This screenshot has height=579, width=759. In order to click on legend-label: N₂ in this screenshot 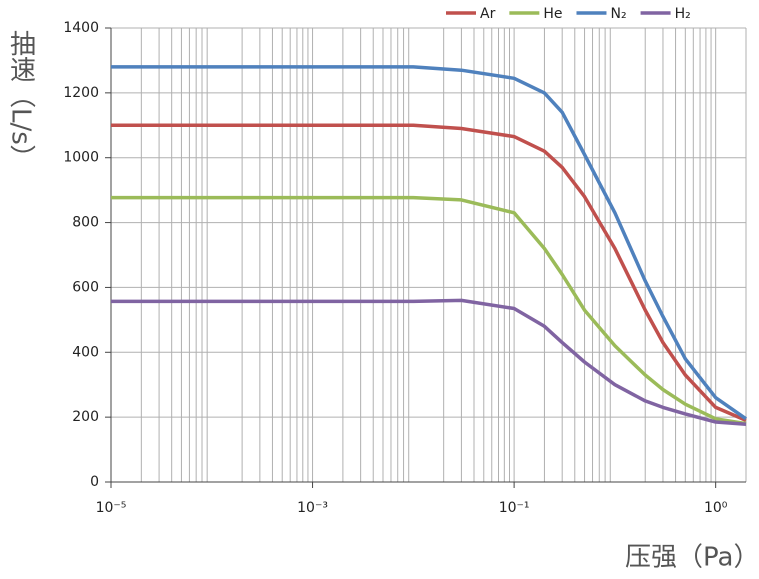, I will do `click(618, 14)`.